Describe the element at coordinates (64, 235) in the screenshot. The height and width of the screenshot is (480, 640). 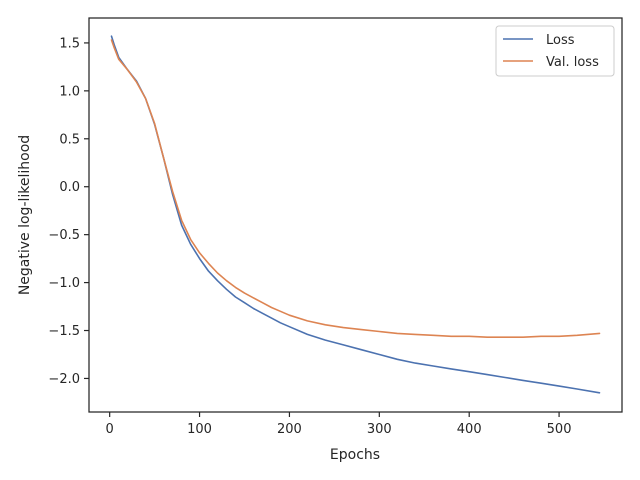
I see `y-tick-label: −0.5` at that location.